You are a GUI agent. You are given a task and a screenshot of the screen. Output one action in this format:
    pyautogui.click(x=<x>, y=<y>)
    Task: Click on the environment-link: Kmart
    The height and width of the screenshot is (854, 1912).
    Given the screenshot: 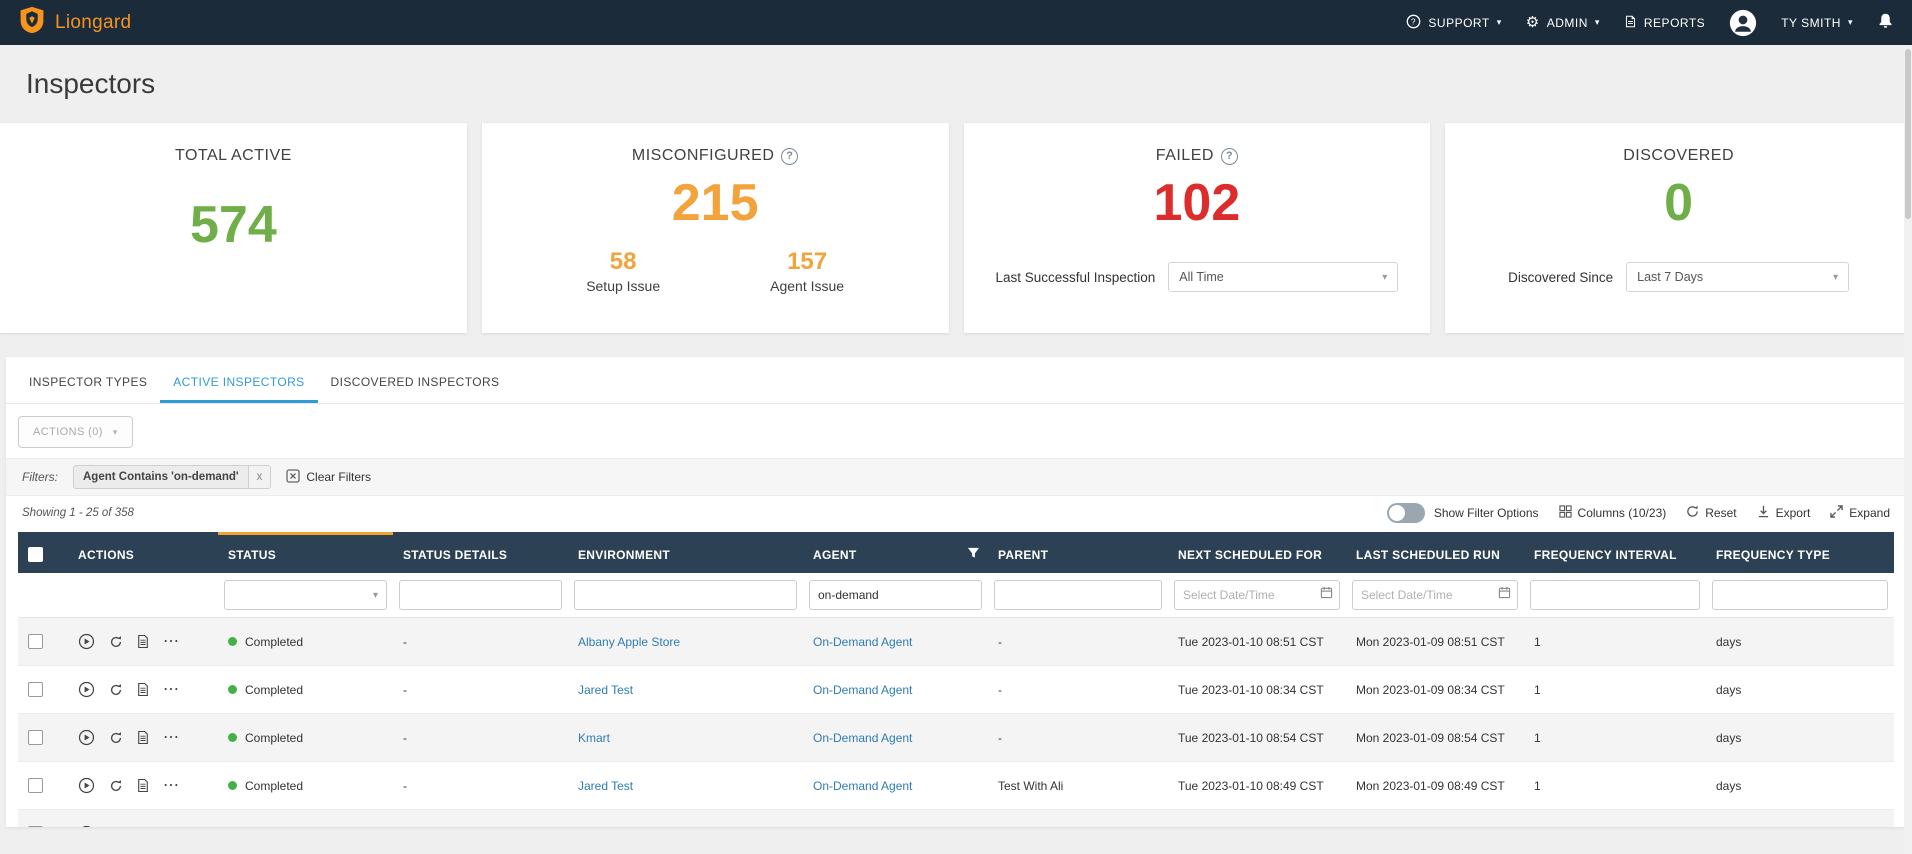 What is the action you would take?
    pyautogui.click(x=594, y=737)
    